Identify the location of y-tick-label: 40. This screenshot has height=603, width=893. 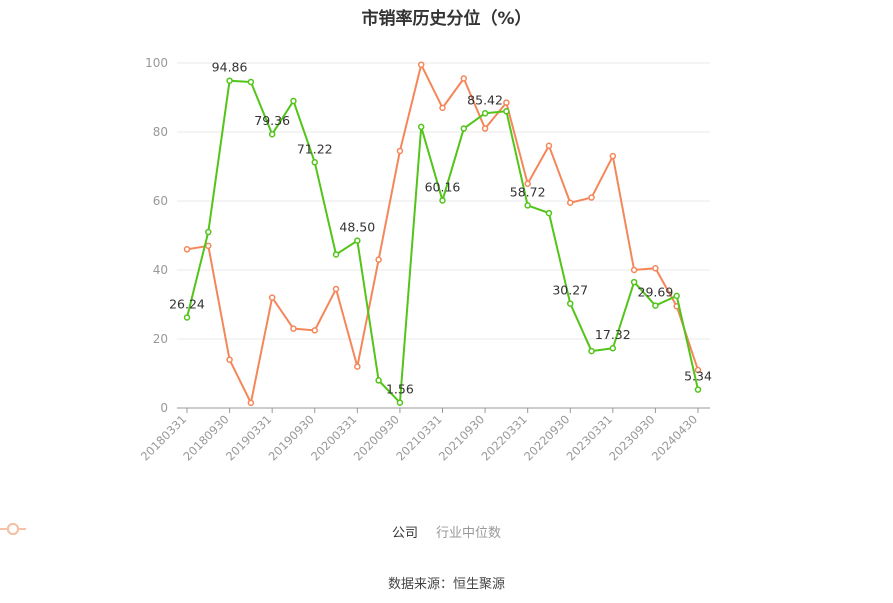
(160, 270).